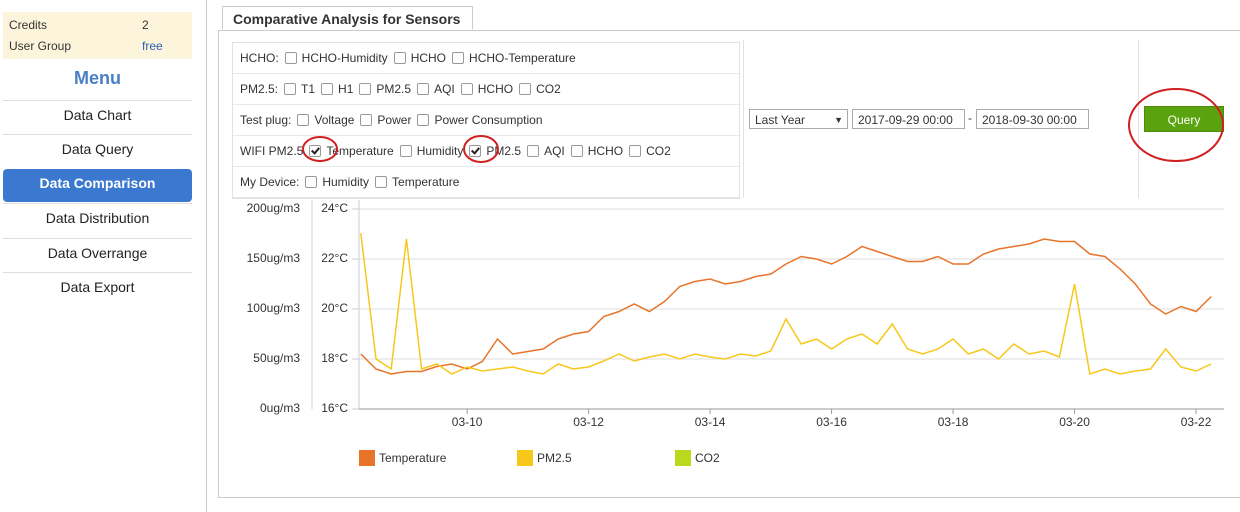 Image resolution: width=1240 pixels, height=512 pixels. I want to click on credits-value: 2, so click(145, 25).